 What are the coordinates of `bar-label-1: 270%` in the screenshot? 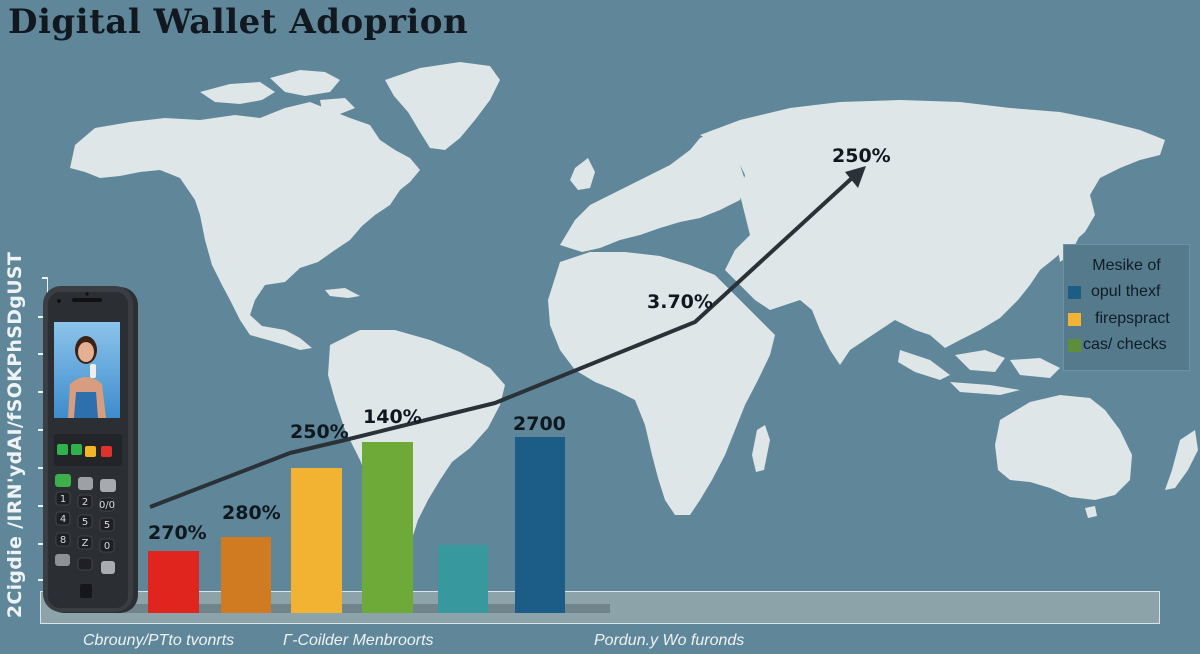 It's located at (177, 533).